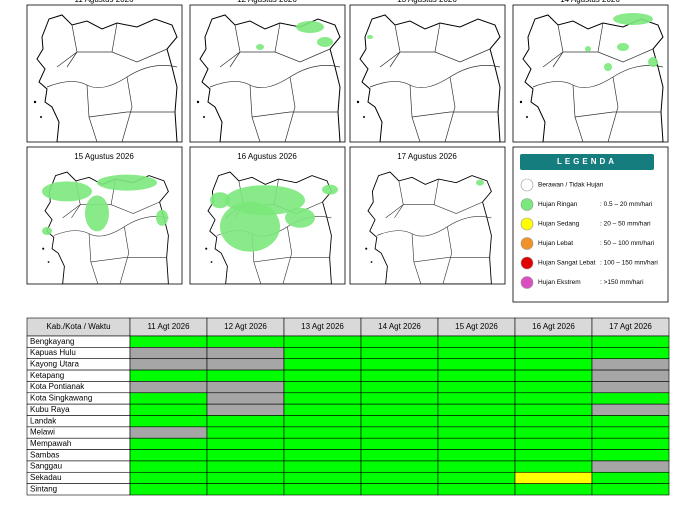  What do you see at coordinates (104, 2) in the screenshot?
I see `map-title: 11 Agustus 2026` at bounding box center [104, 2].